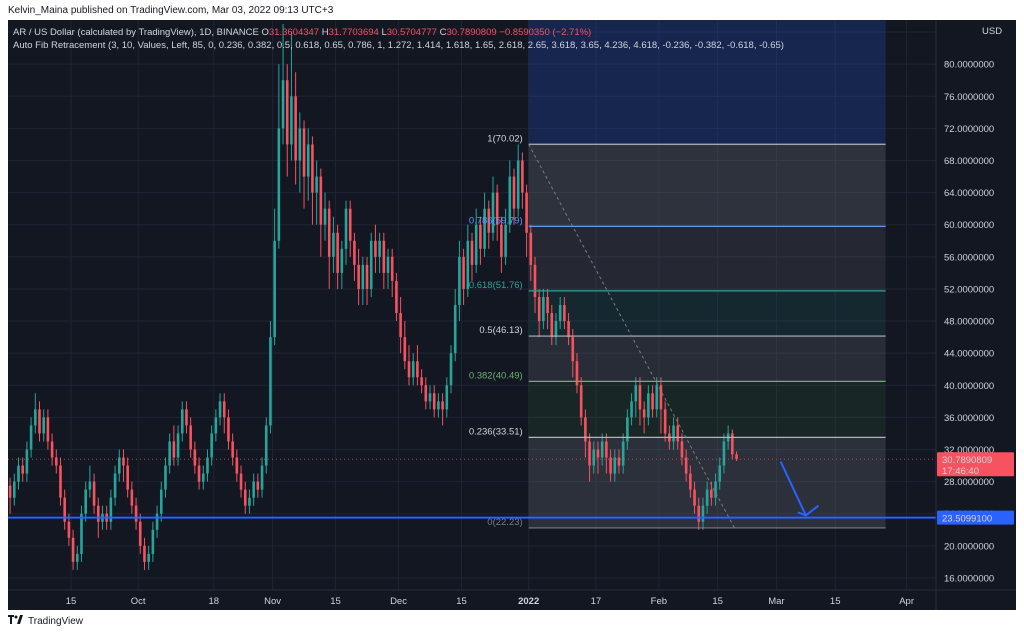 This screenshot has width=1024, height=636. I want to click on legend-close: 30.7890809, so click(471, 32).